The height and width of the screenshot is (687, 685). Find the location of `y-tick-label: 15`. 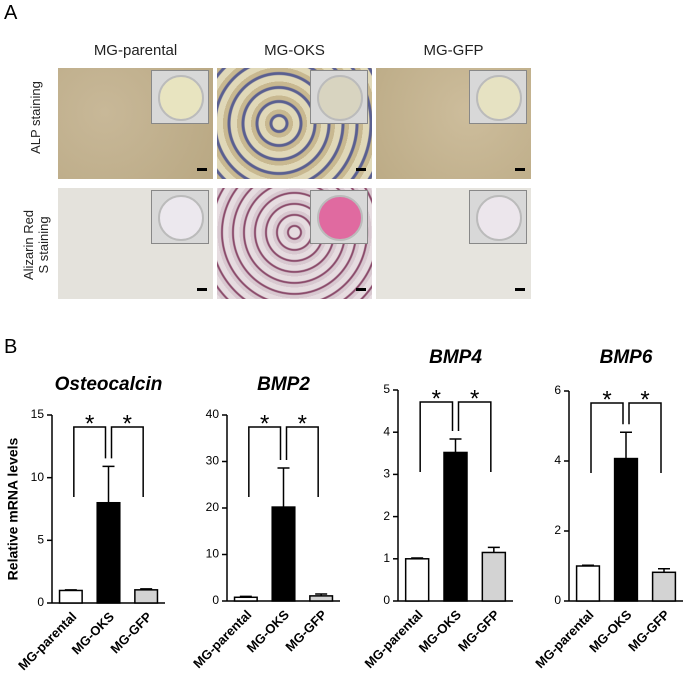

y-tick-label: 15 is located at coordinates (38, 414).